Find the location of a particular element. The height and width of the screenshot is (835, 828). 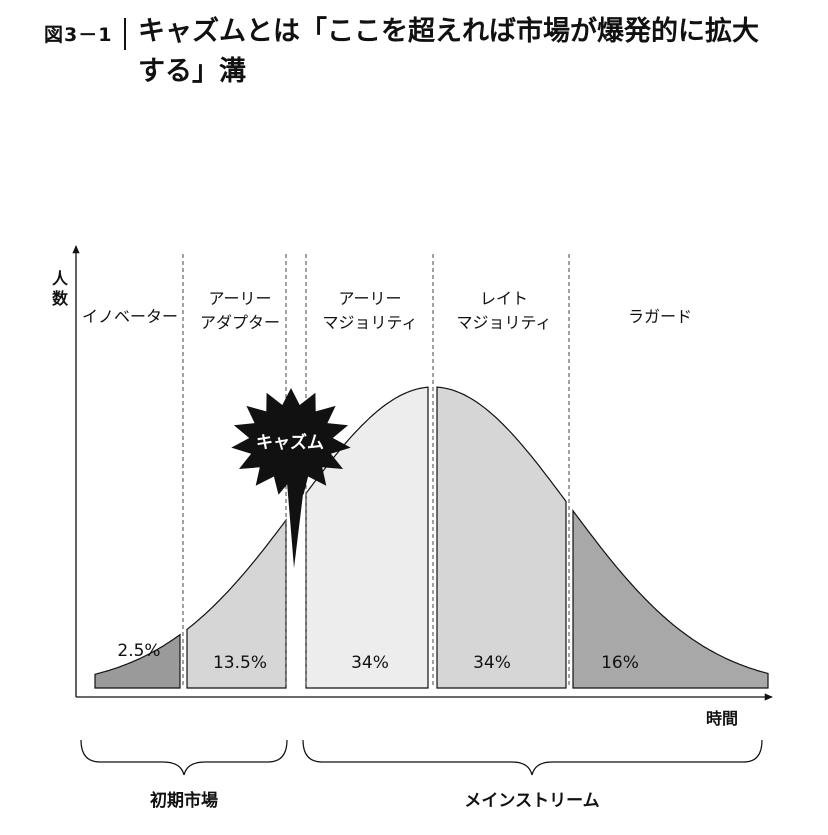

figure-label: 図3－1 is located at coordinates (78, 35).